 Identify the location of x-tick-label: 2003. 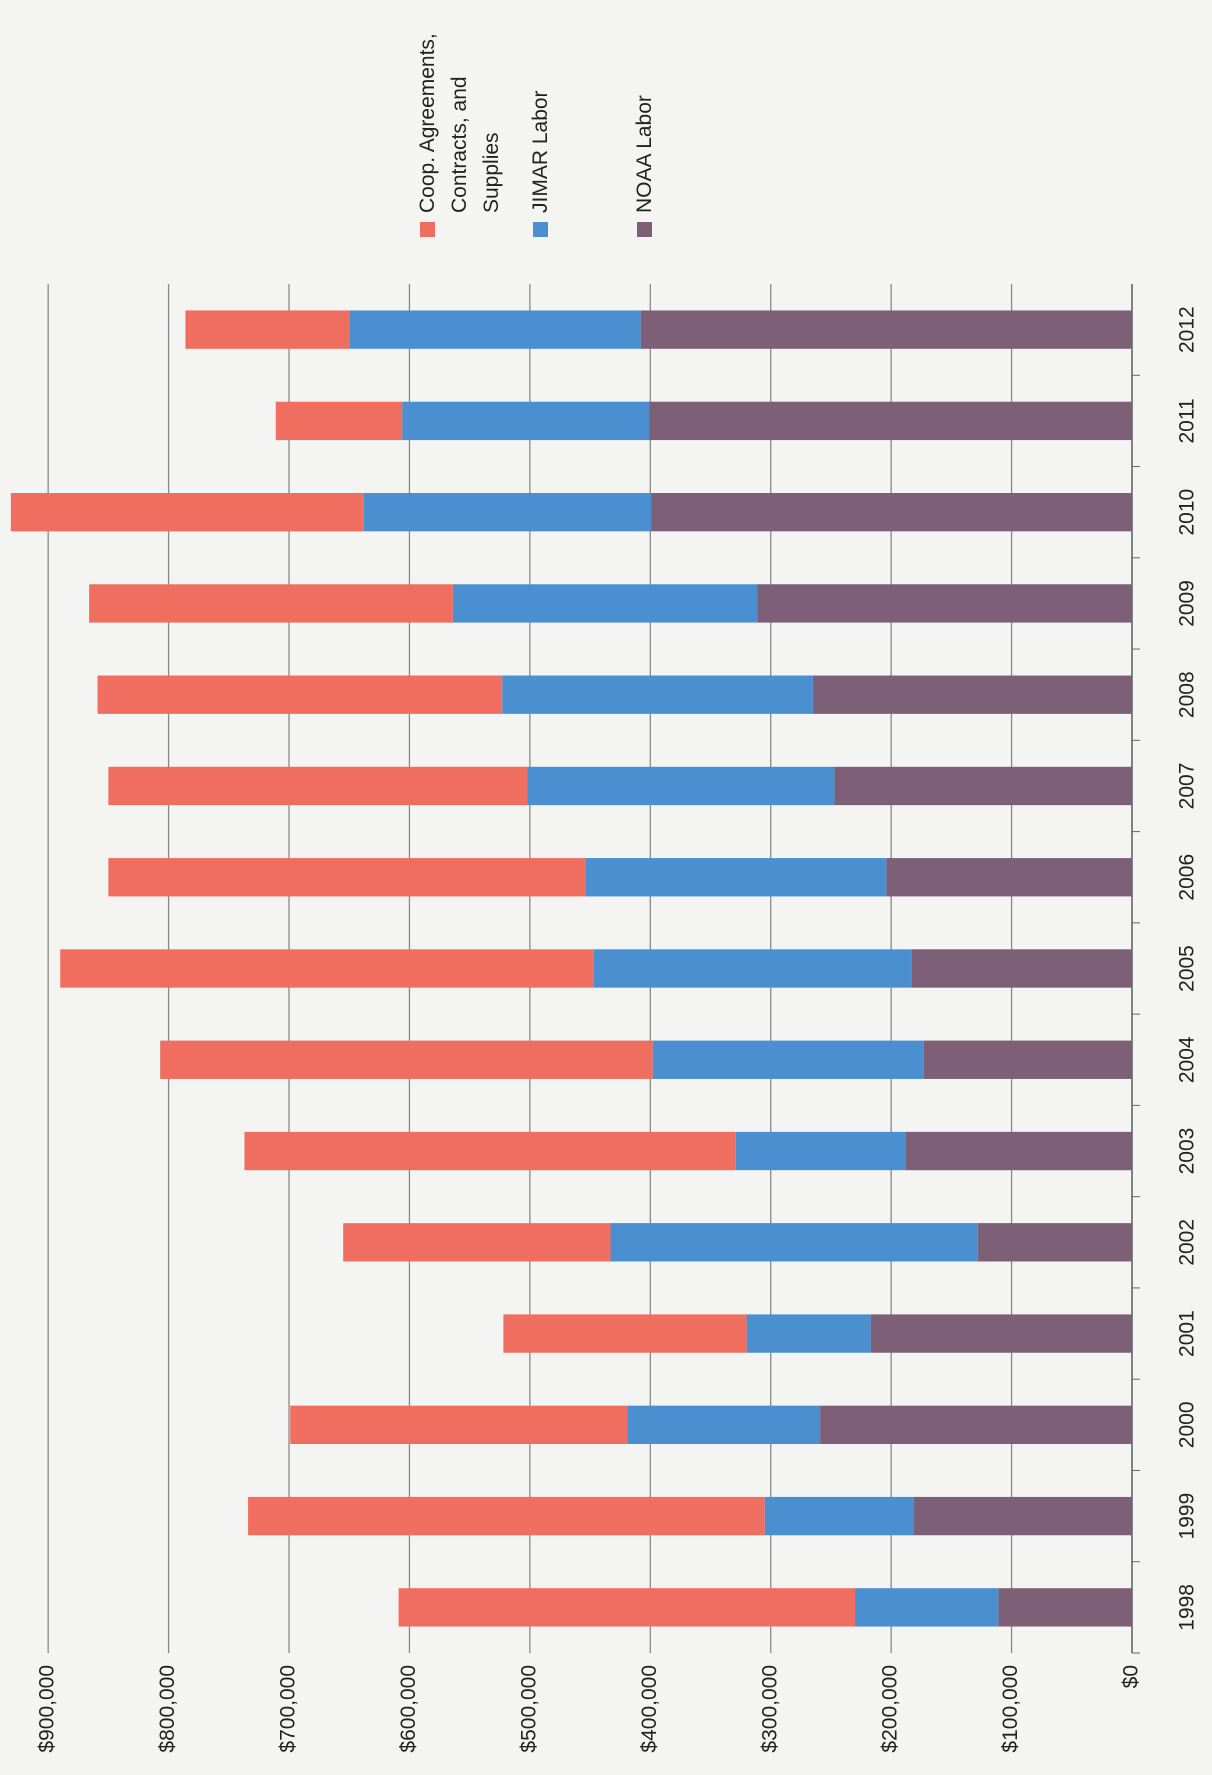
(1187, 1151).